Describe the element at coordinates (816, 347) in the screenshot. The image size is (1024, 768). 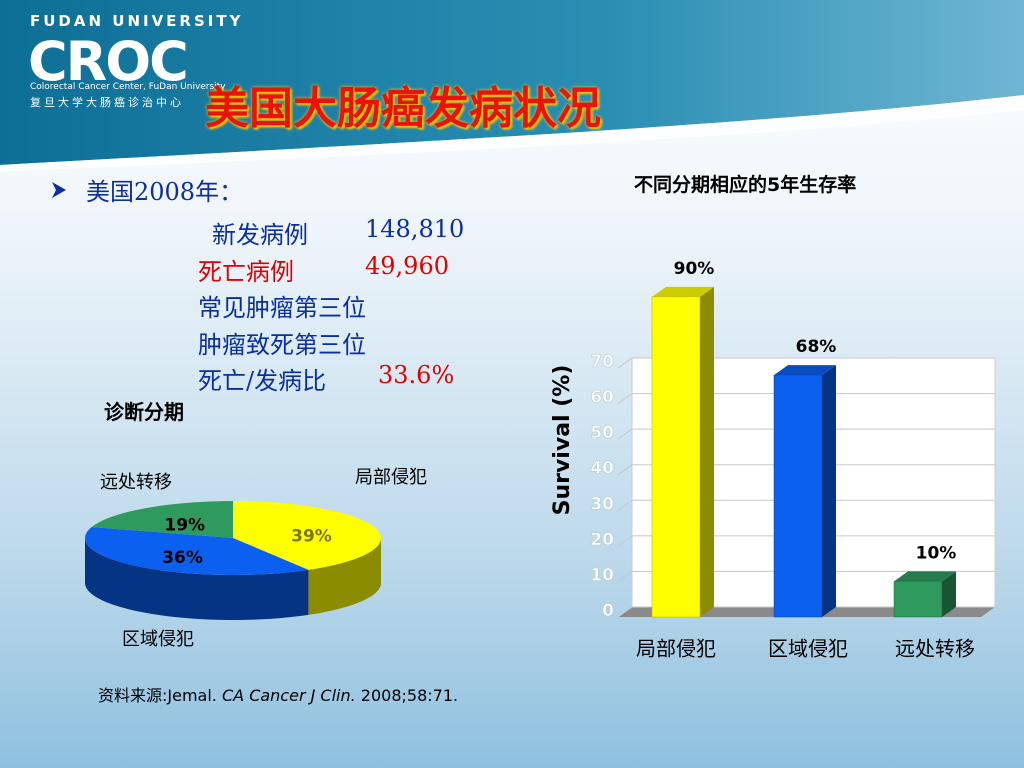
I see `bar-value-label: 68%` at that location.